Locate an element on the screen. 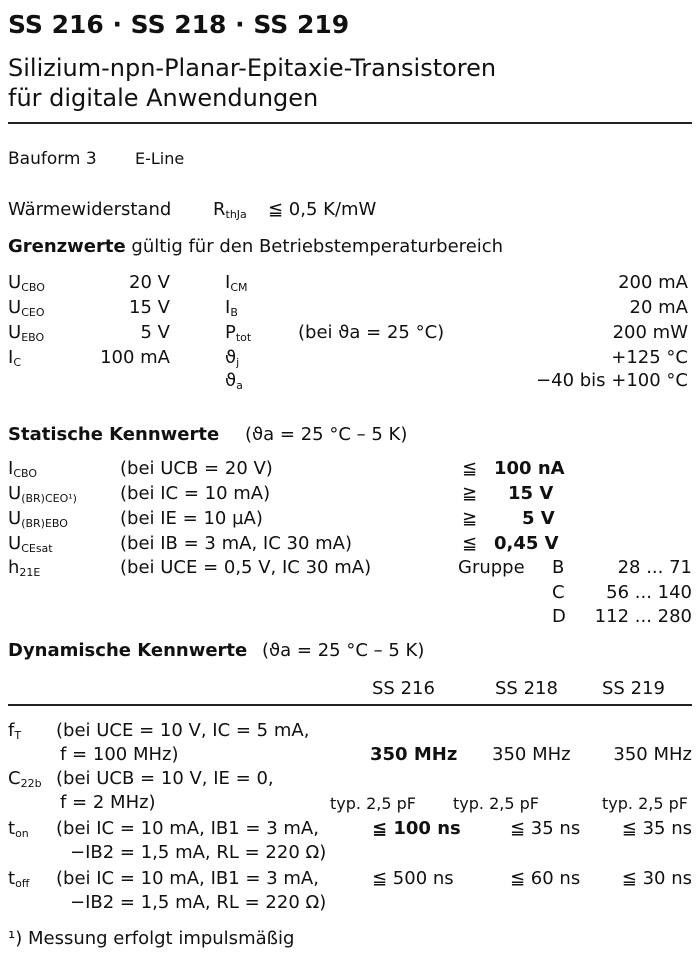 The width and height of the screenshot is (700, 954). grenz-left-value: 15 V is located at coordinates (149, 307).